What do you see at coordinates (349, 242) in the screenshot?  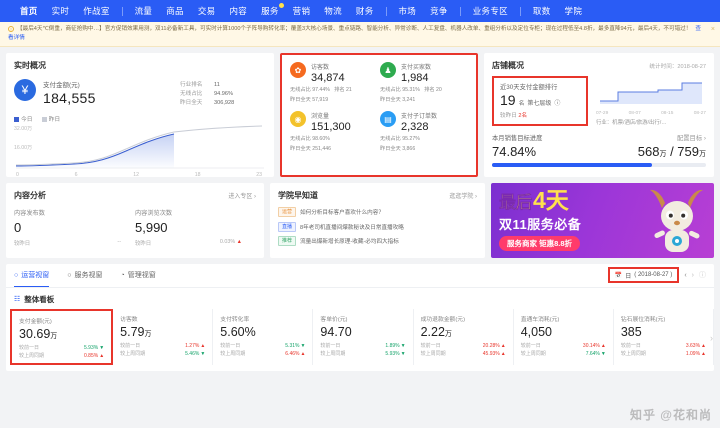 I see `list-item-text: 流量出爆新增长原理-收藏-必均四大指标` at bounding box center [349, 242].